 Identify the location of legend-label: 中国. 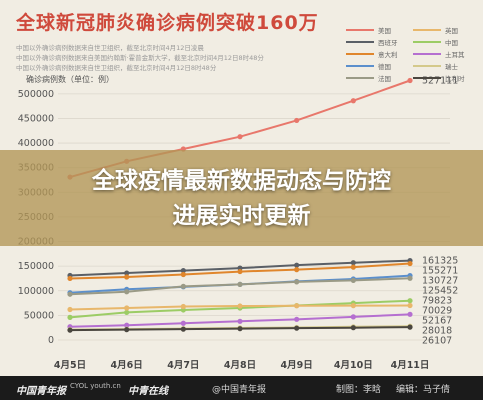
(451, 43).